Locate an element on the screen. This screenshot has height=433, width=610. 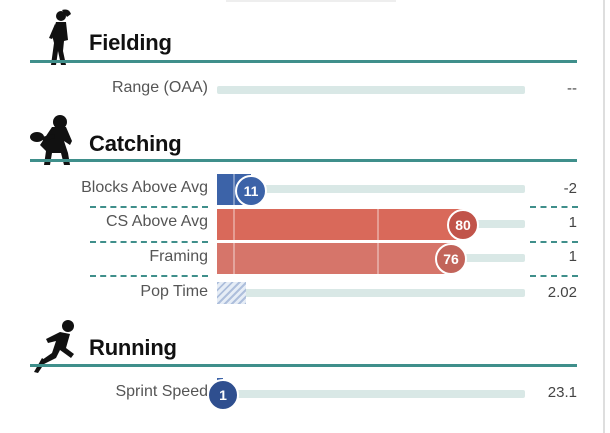
sprint-speed-percentile-badge: 1 is located at coordinates (223, 395).